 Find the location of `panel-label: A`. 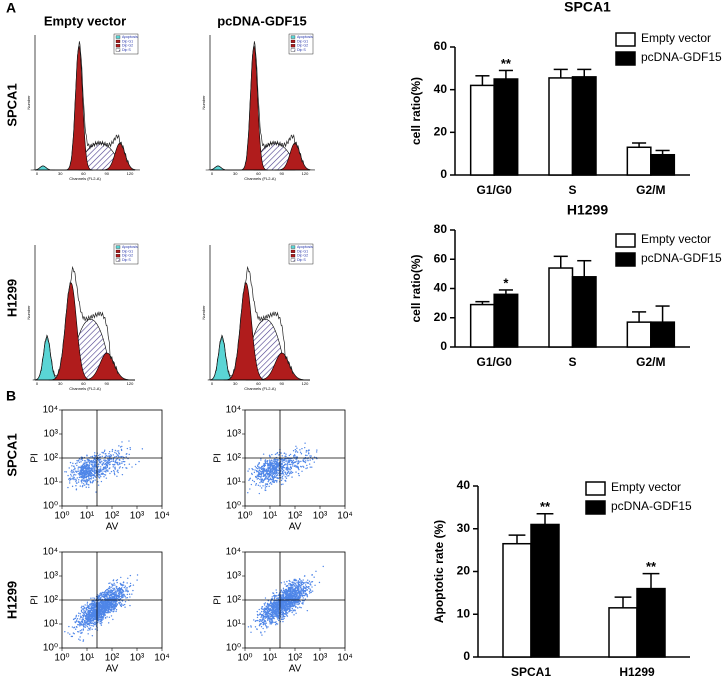

panel-label: A is located at coordinates (11, 8).